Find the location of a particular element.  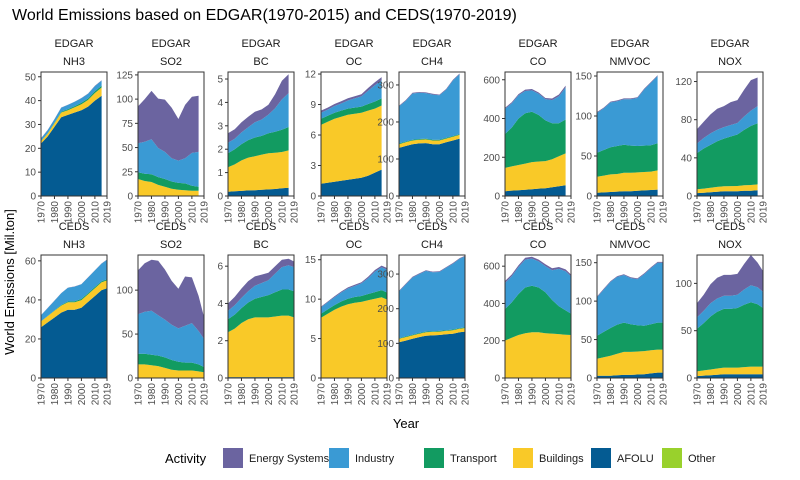

legend-label-energy-systems: Energy Systems is located at coordinates (289, 459).